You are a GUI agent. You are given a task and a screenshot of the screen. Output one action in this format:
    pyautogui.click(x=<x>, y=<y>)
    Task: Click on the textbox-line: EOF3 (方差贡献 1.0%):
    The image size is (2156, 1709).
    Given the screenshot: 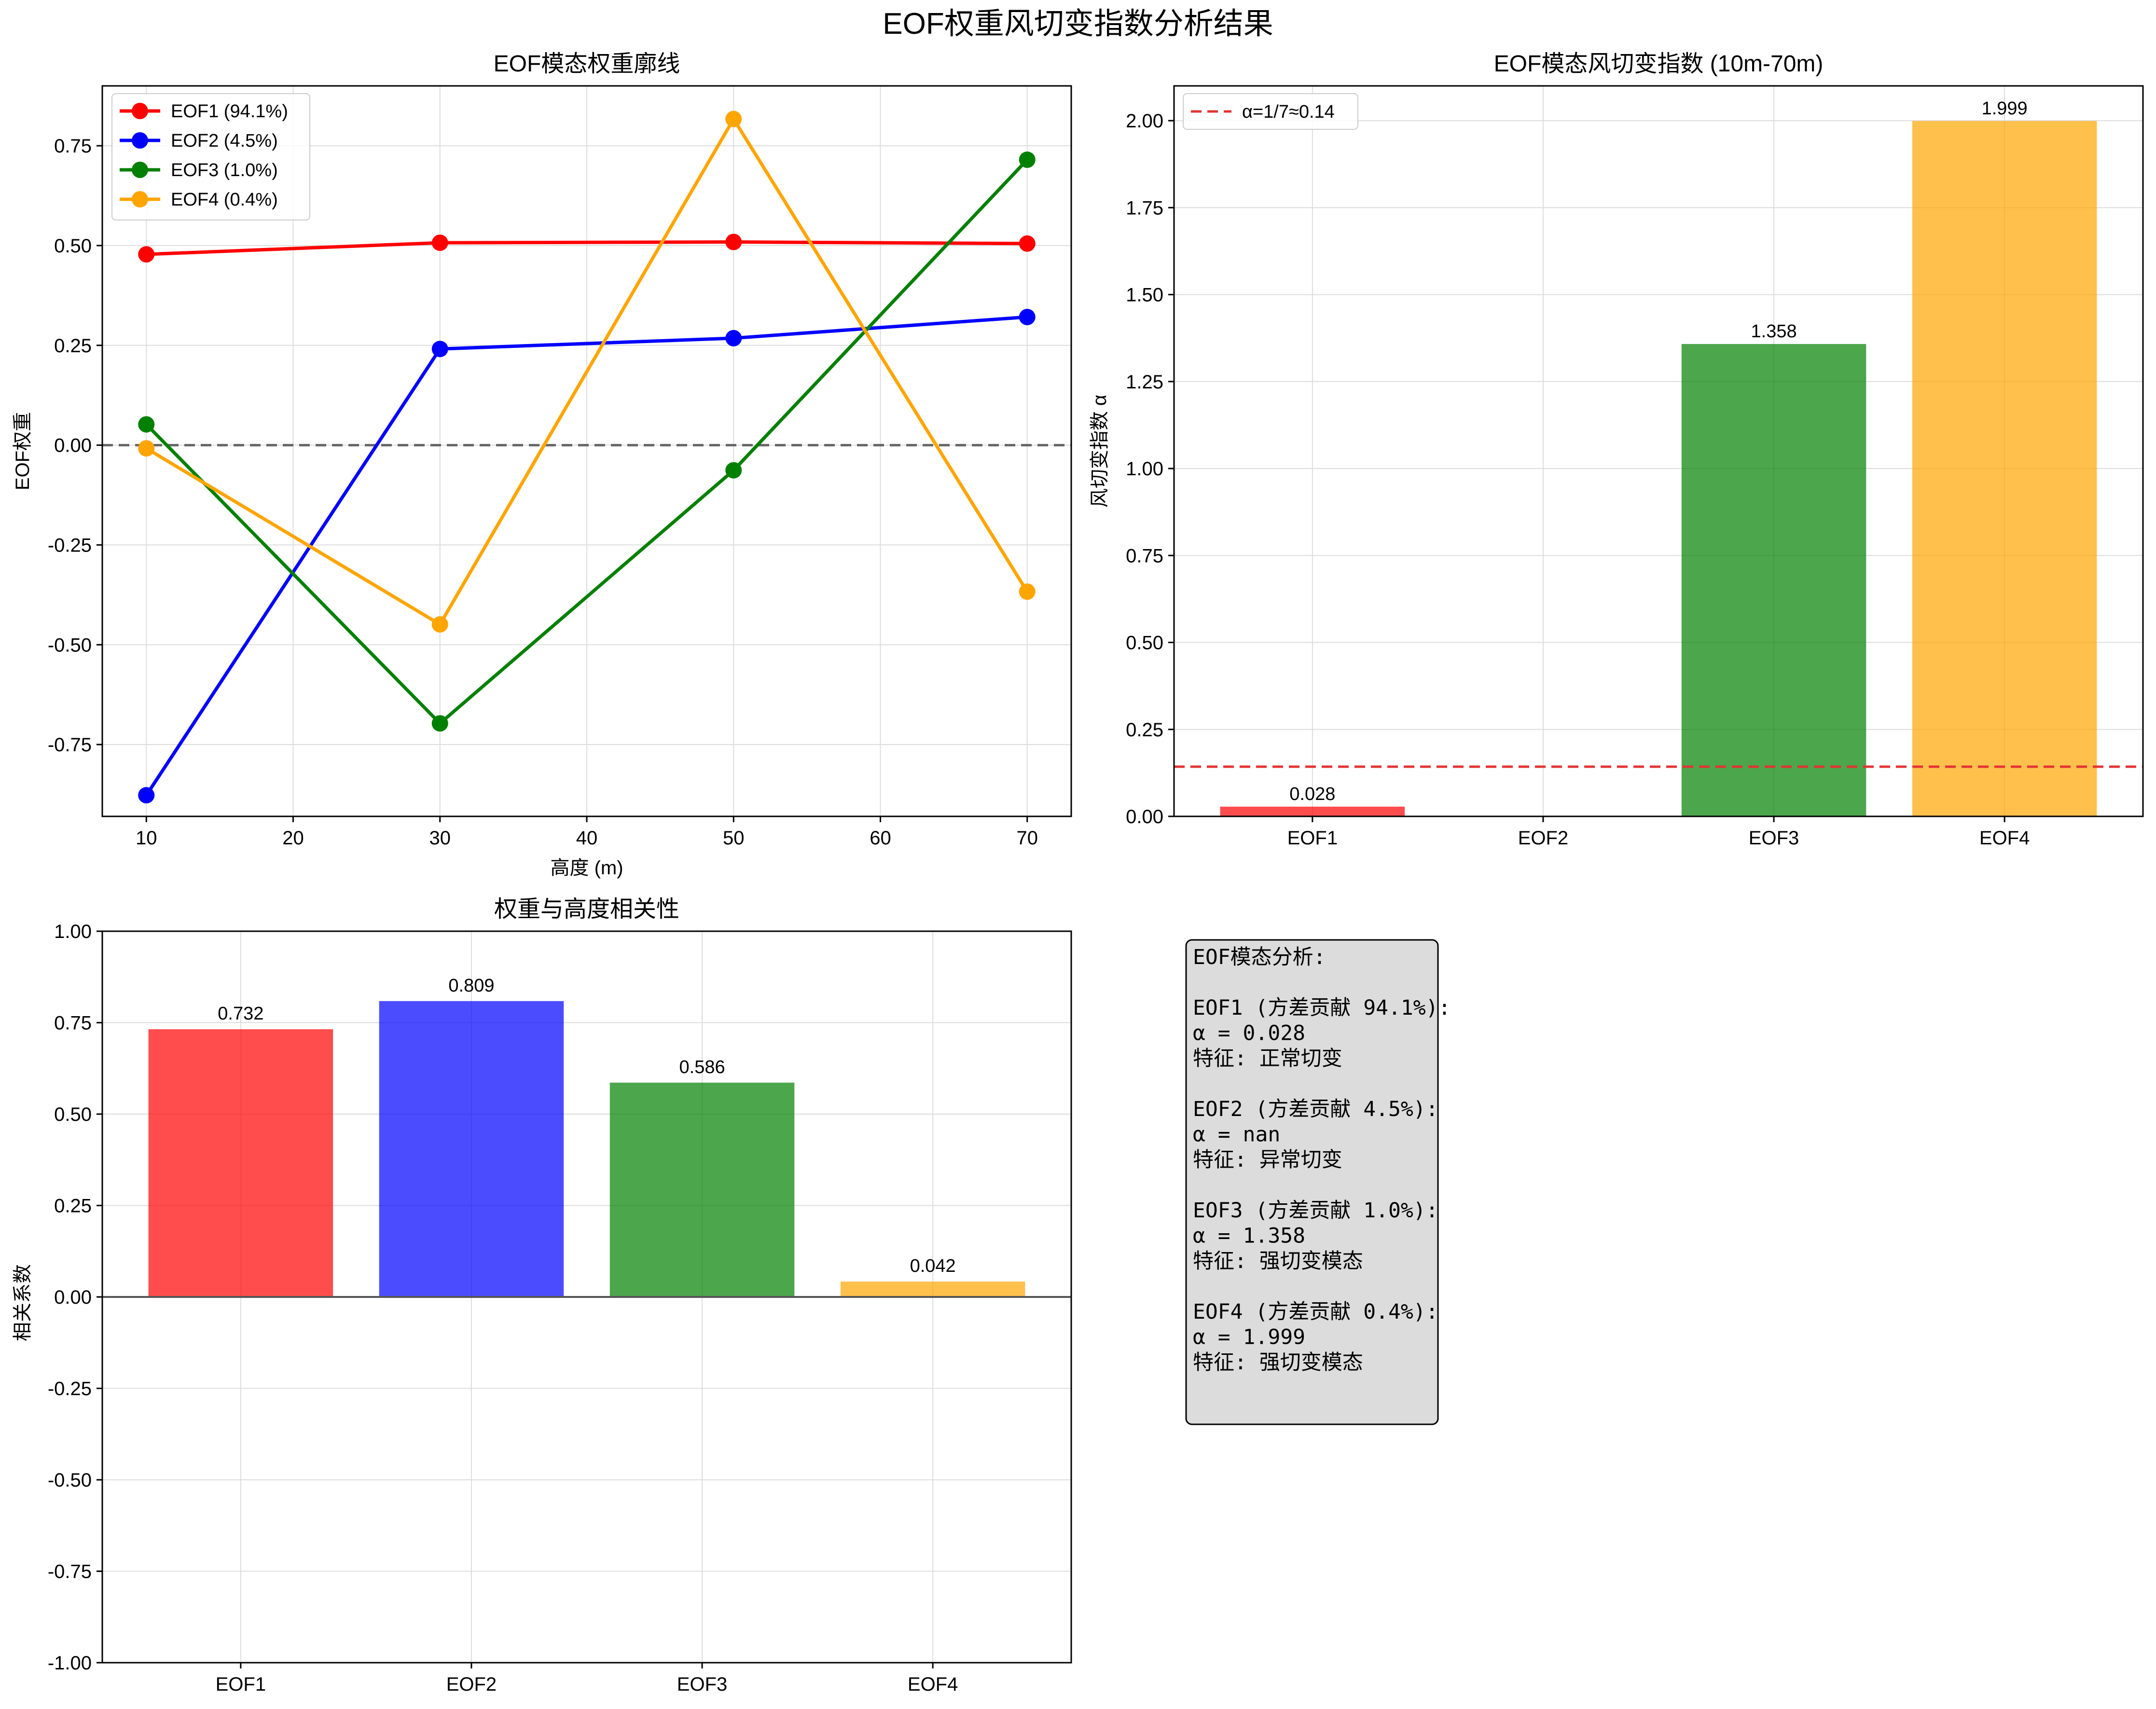 What is the action you would take?
    pyautogui.click(x=1315, y=1211)
    